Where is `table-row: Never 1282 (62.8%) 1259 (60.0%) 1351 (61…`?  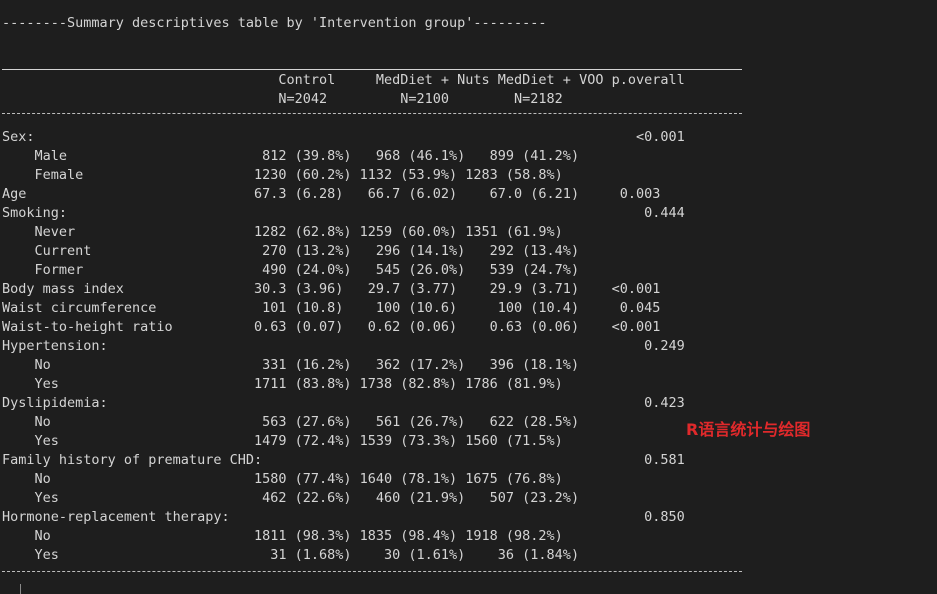 table-row: Never 1282 (62.8%) 1259 (60.0%) 1351 (61… is located at coordinates (282, 232).